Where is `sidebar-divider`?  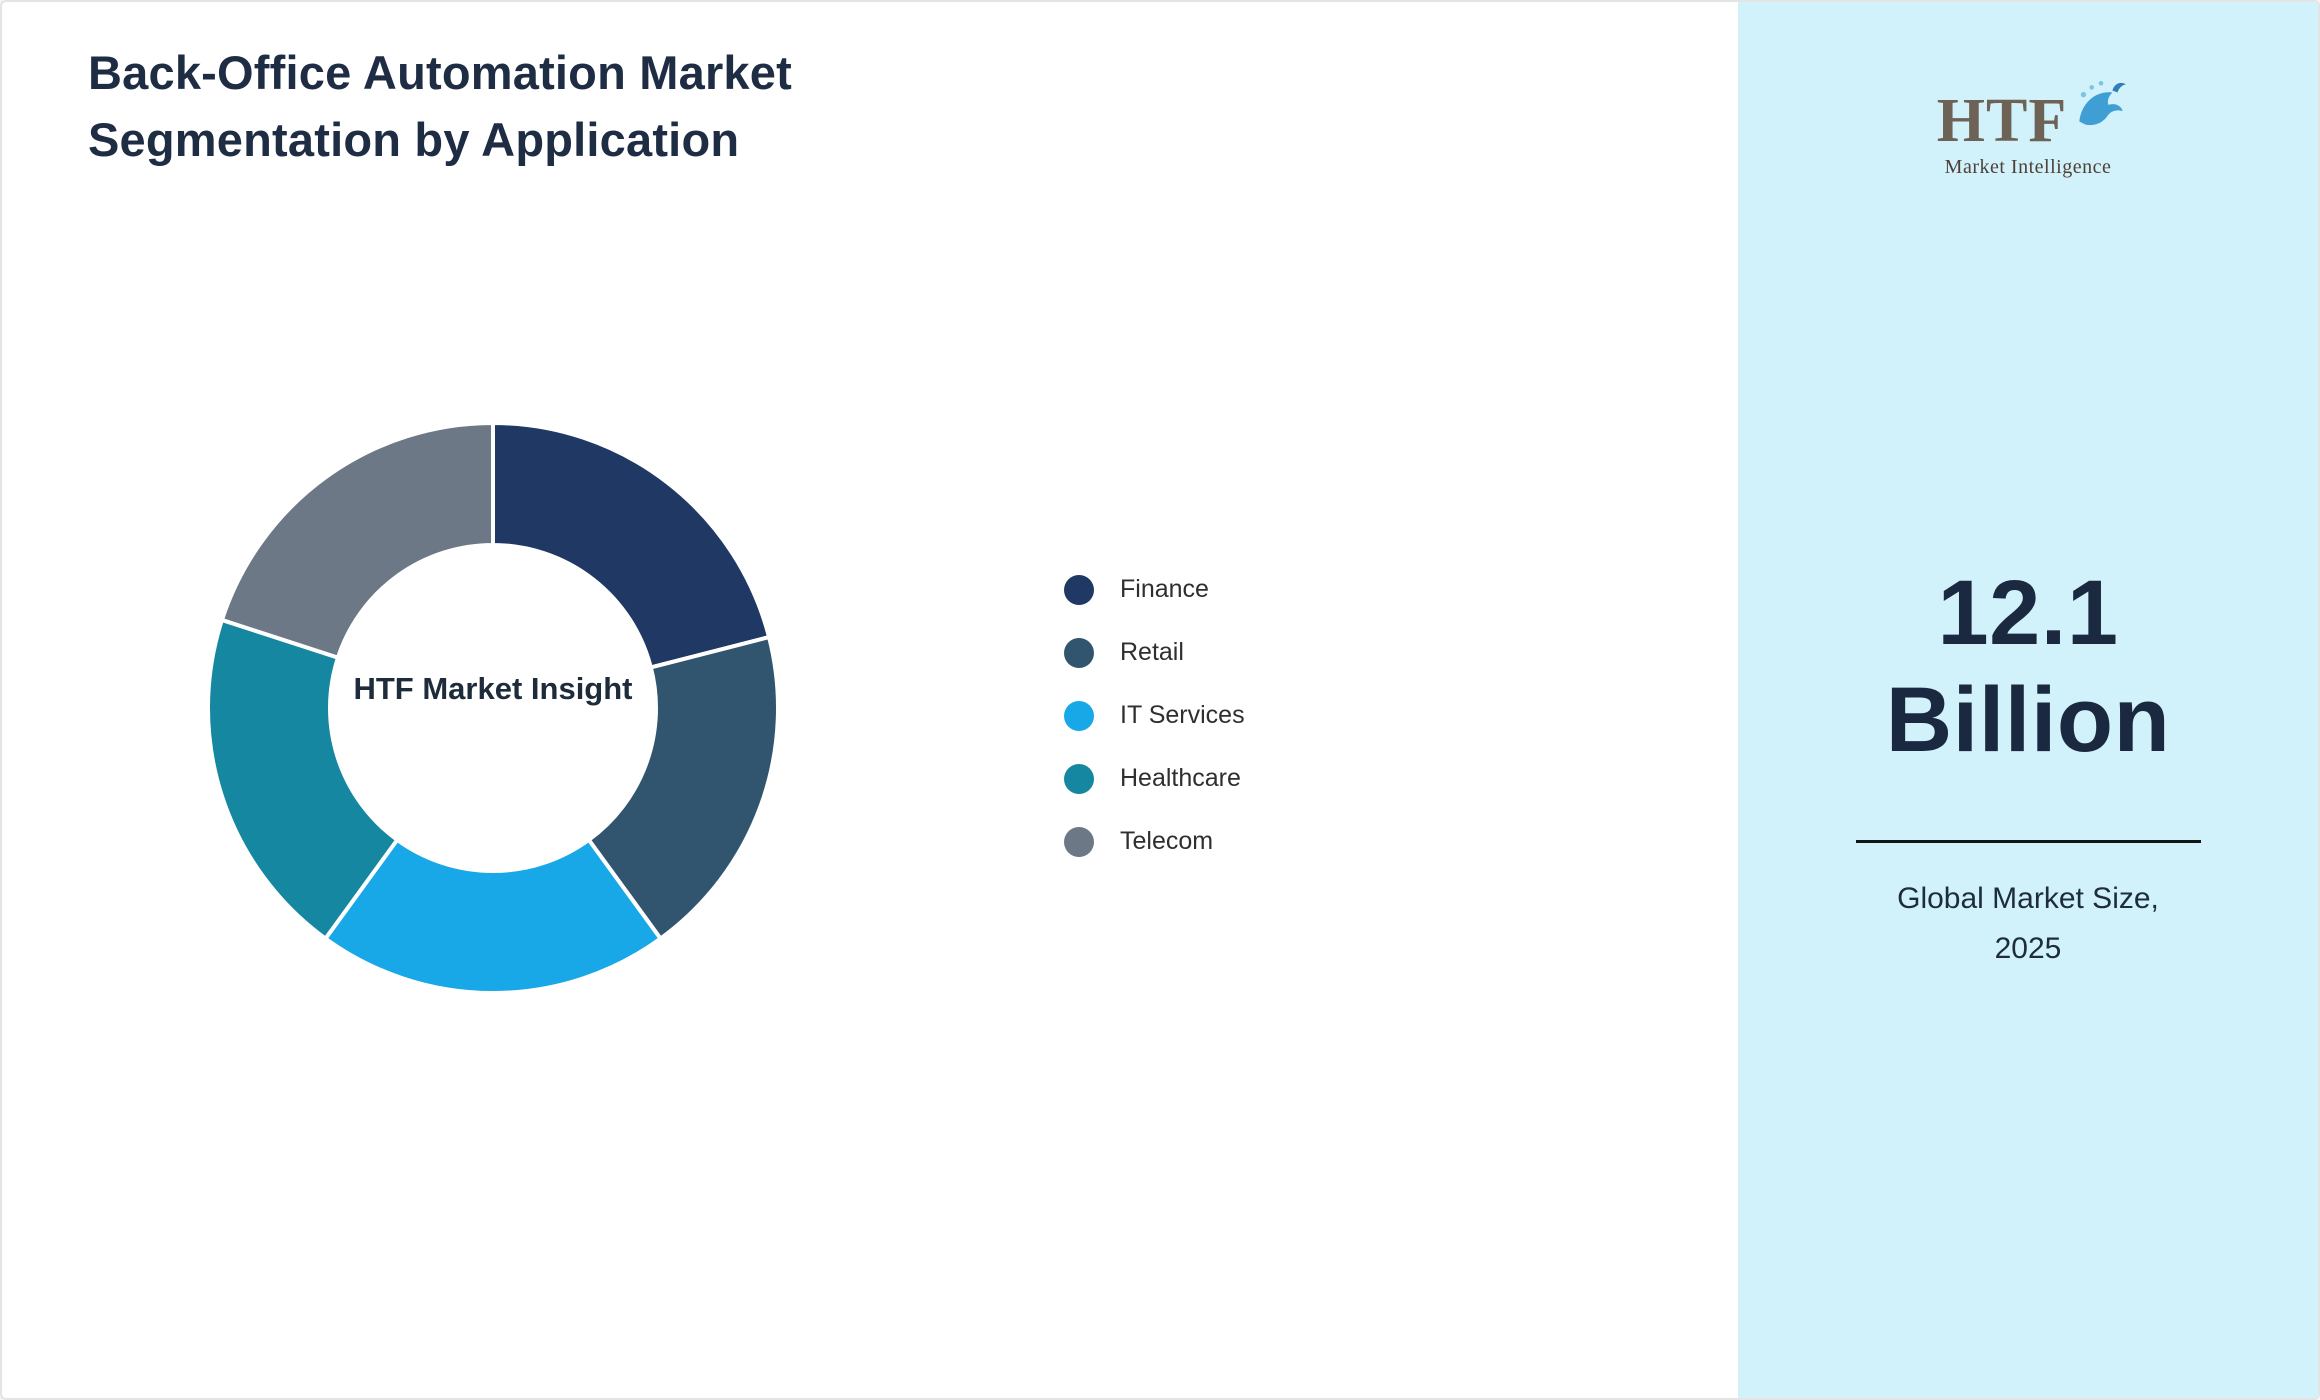 sidebar-divider is located at coordinates (2028, 841).